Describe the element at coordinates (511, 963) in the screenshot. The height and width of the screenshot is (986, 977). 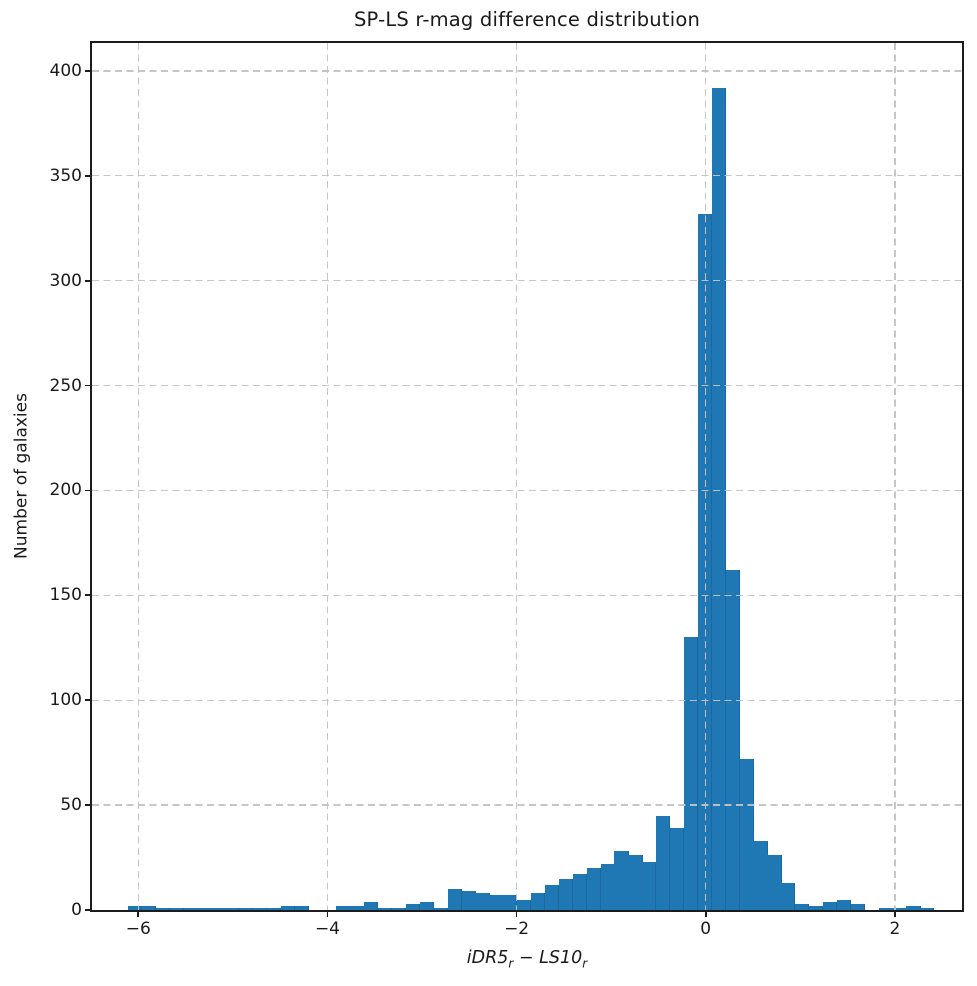
I see `x-label-sub1: r` at that location.